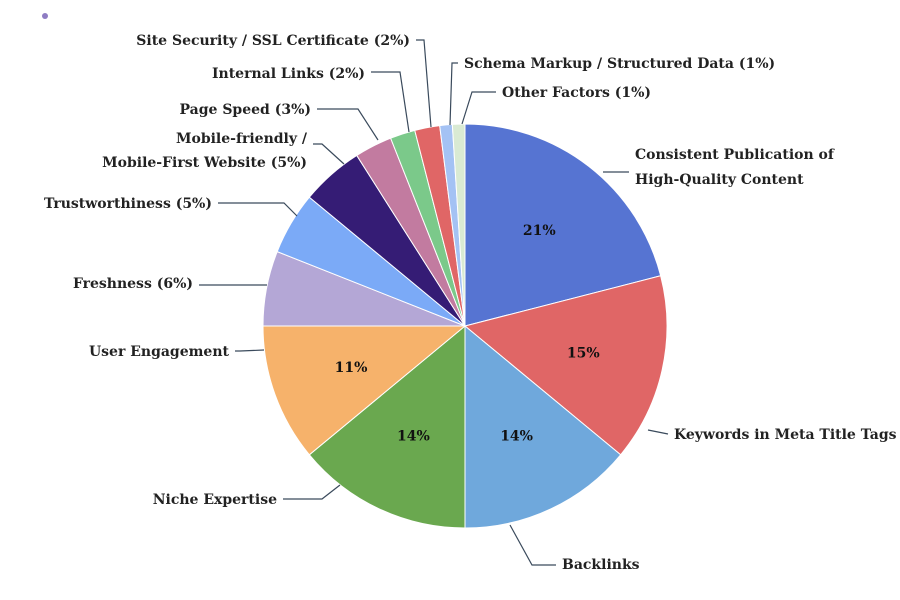  Describe the element at coordinates (719, 180) in the screenshot. I see `slice-label: High-Quality Content` at that location.